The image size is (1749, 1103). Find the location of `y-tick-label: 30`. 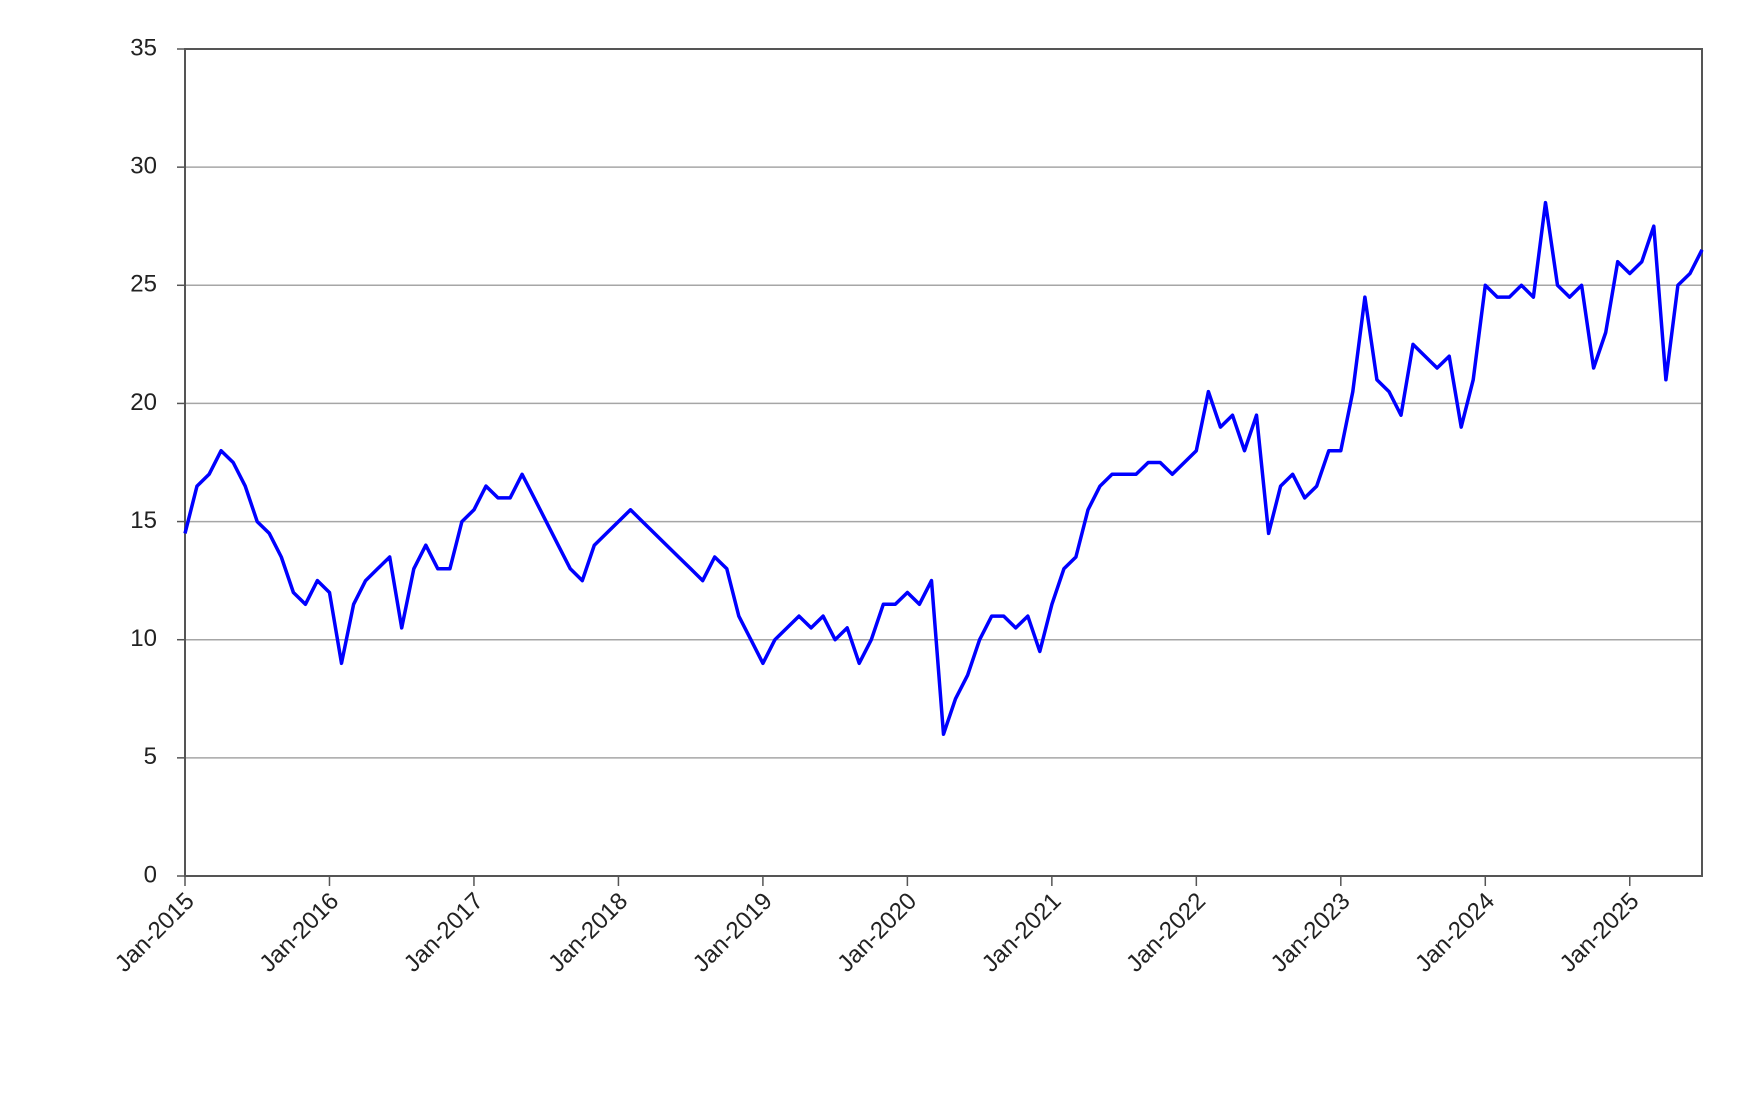

y-tick-label: 30 is located at coordinates (143, 165).